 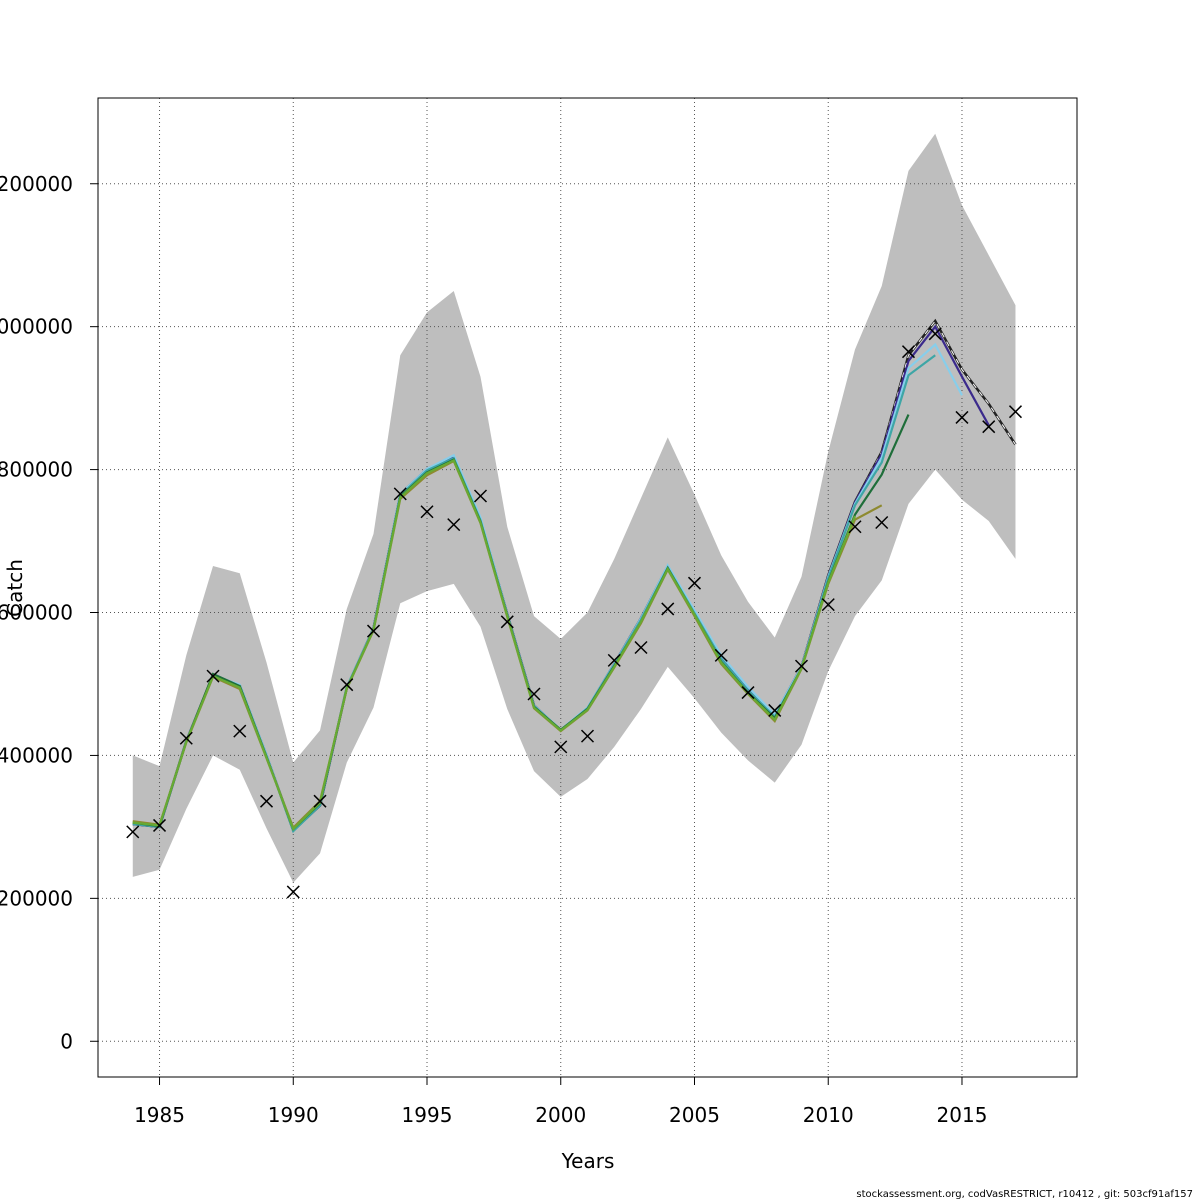 I want to click on x-tick-label: 1995, so click(x=427, y=1115).